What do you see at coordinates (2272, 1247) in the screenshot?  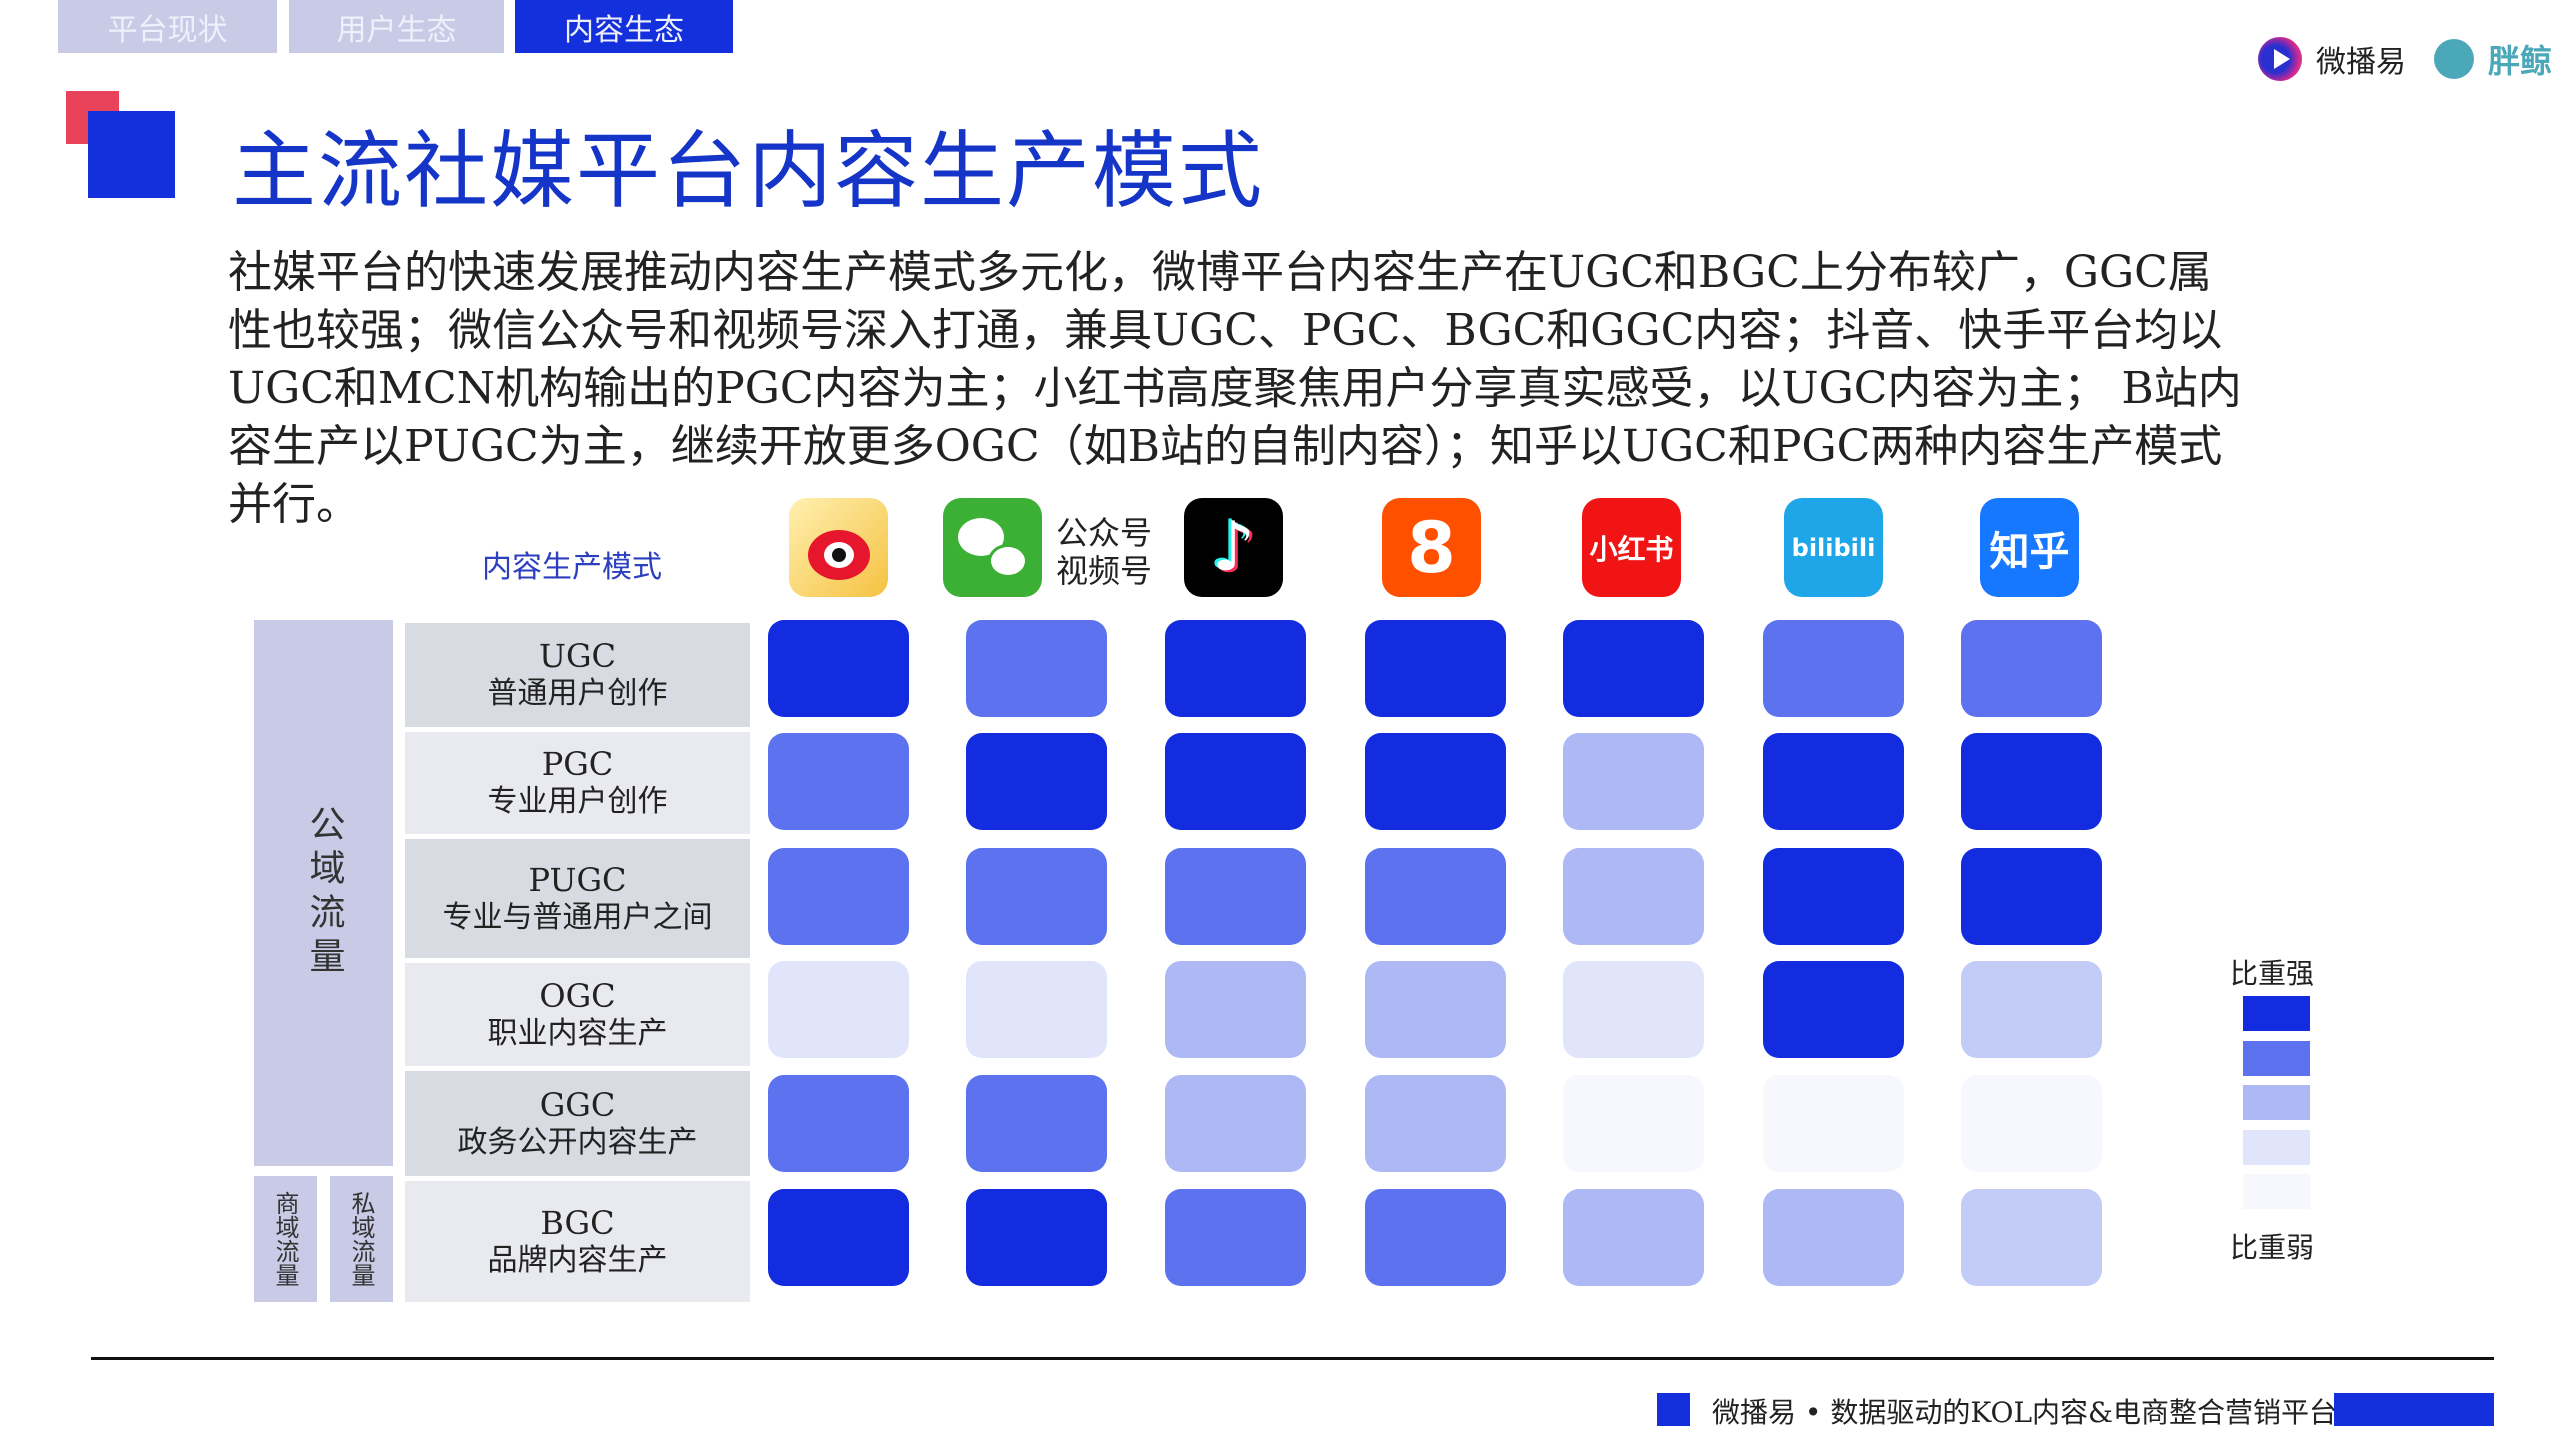 I see `legend-weak-label: 比重弱` at bounding box center [2272, 1247].